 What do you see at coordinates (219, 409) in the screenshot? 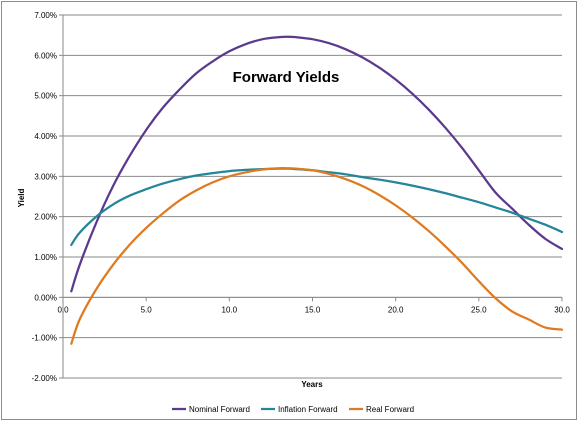
I see `legend-label: Nominal Forward` at bounding box center [219, 409].